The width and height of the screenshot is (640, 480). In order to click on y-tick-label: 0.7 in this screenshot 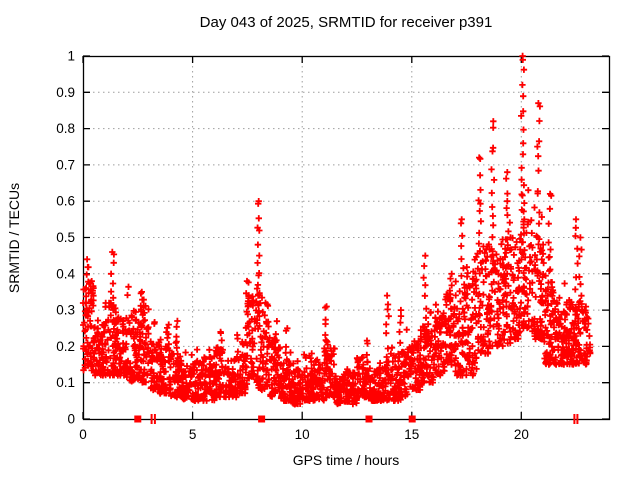, I will do `click(65, 164)`.